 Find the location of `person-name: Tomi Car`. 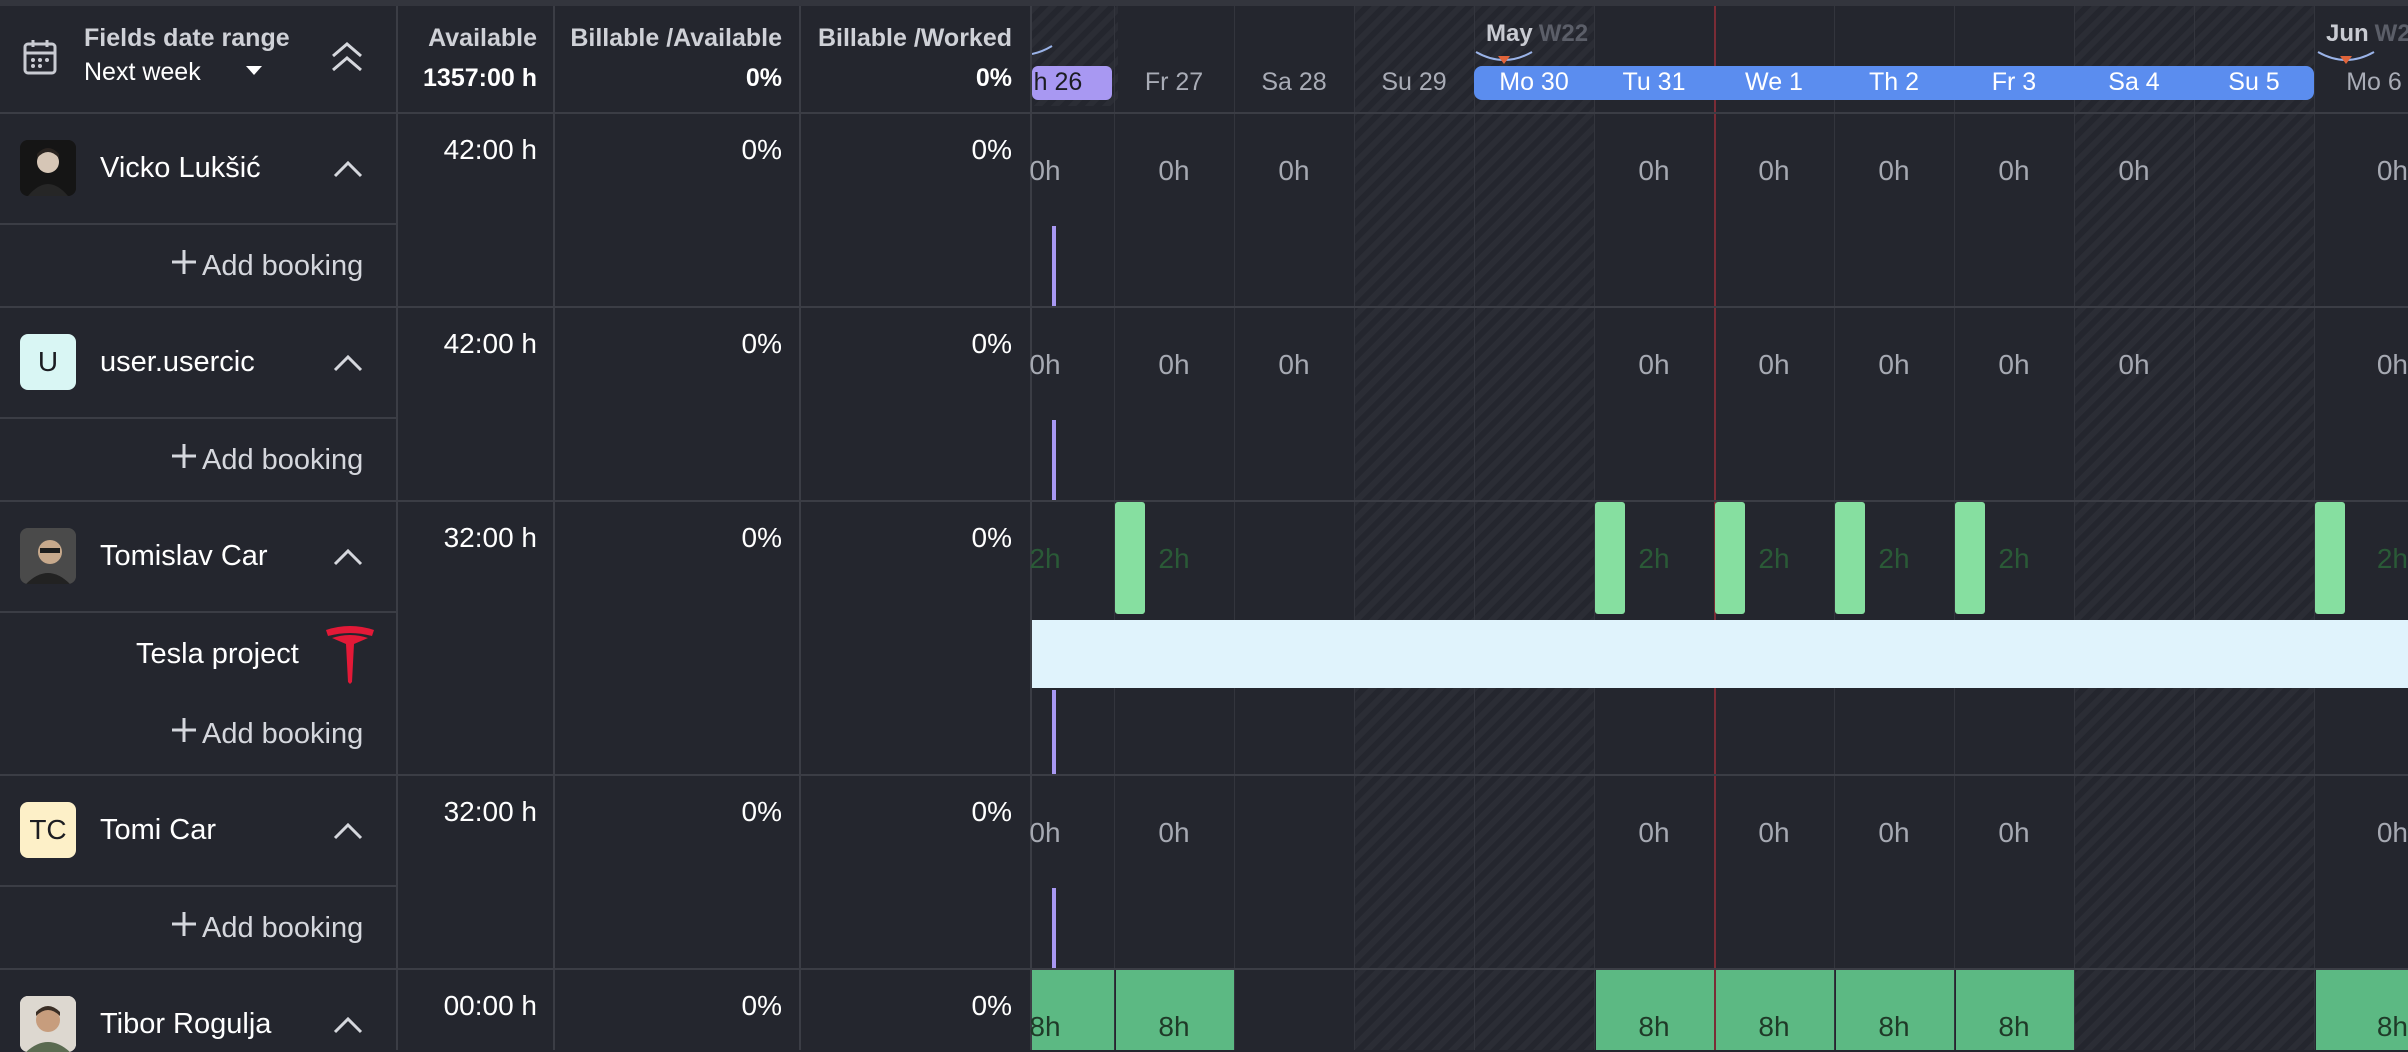

person-name: Tomi Car is located at coordinates (158, 830).